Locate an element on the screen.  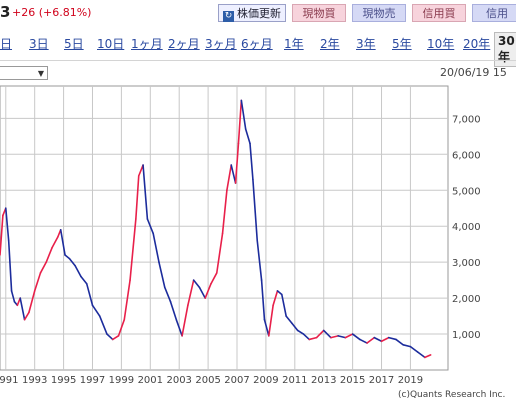
ticker-symbol: 3 is located at coordinates (5, 12).